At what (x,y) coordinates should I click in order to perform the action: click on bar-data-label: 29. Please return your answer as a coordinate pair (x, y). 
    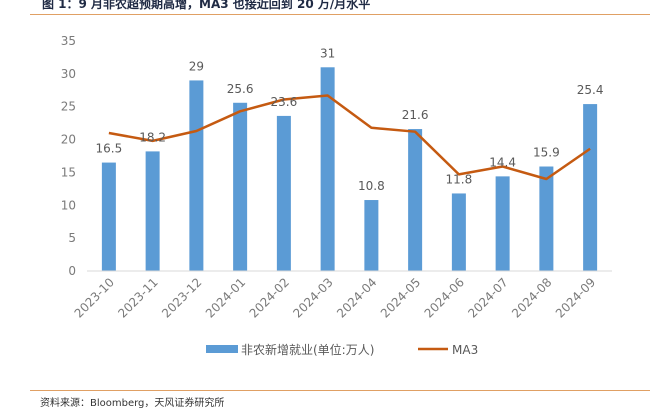
    Looking at the image, I should click on (196, 66).